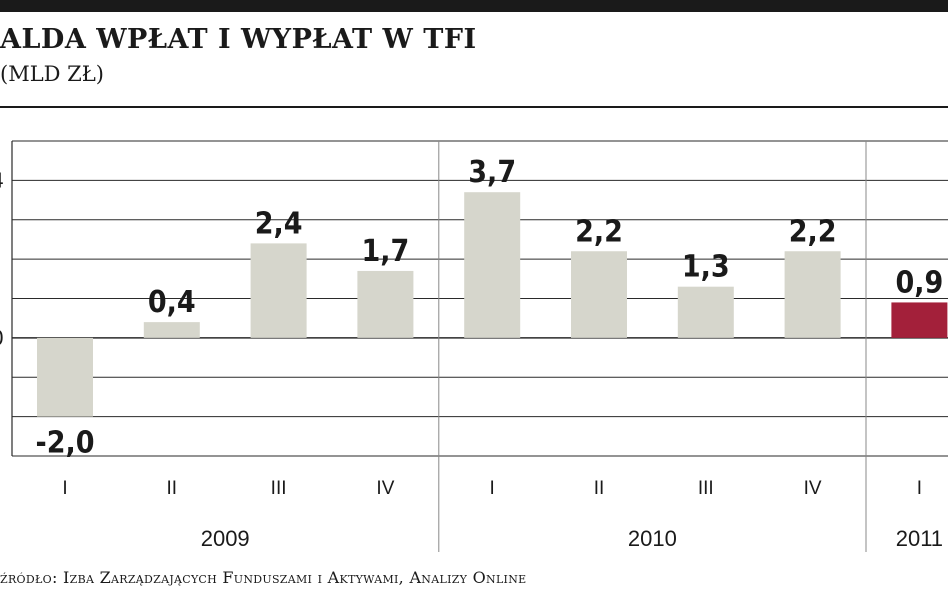 This screenshot has width=948, height=593. I want to click on y-tick-label: 4, so click(2, 180).